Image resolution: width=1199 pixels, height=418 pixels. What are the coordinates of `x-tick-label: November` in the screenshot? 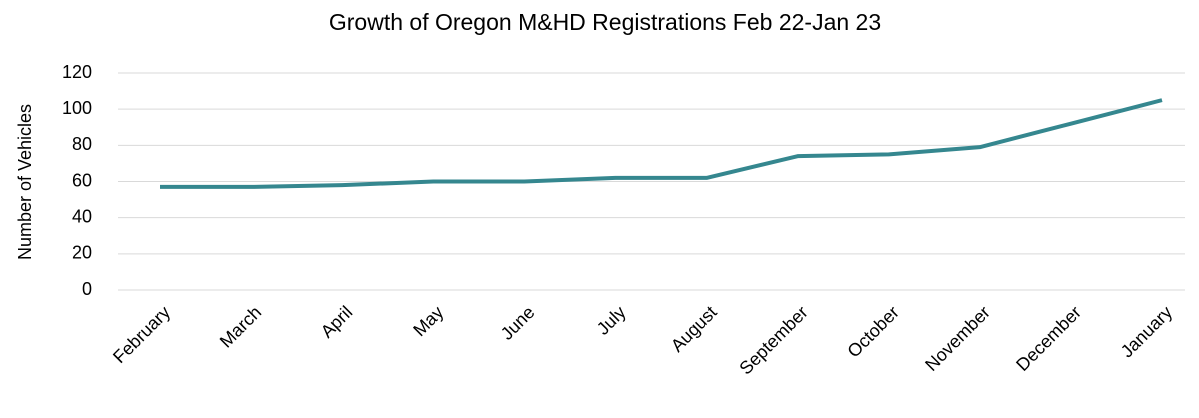 It's located at (957, 338).